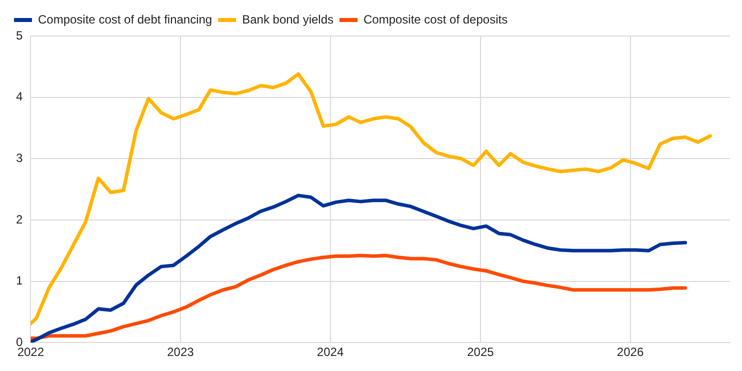 This screenshot has width=742, height=371. What do you see at coordinates (630, 352) in the screenshot?
I see `x-tick-label: 2026` at bounding box center [630, 352].